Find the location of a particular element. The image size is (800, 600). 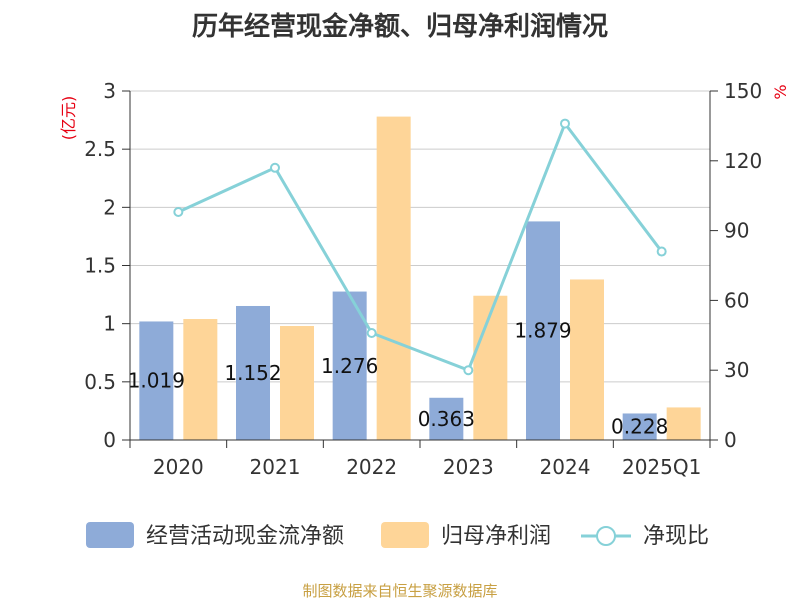

bar-value-label: 0.363 is located at coordinates (446, 419).